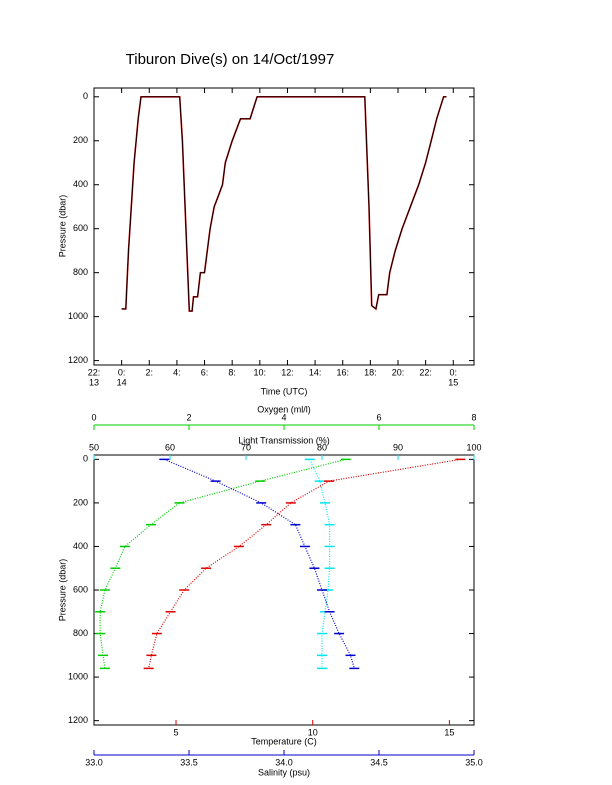  What do you see at coordinates (122, 382) in the screenshot?
I see `date-label: 14` at bounding box center [122, 382].